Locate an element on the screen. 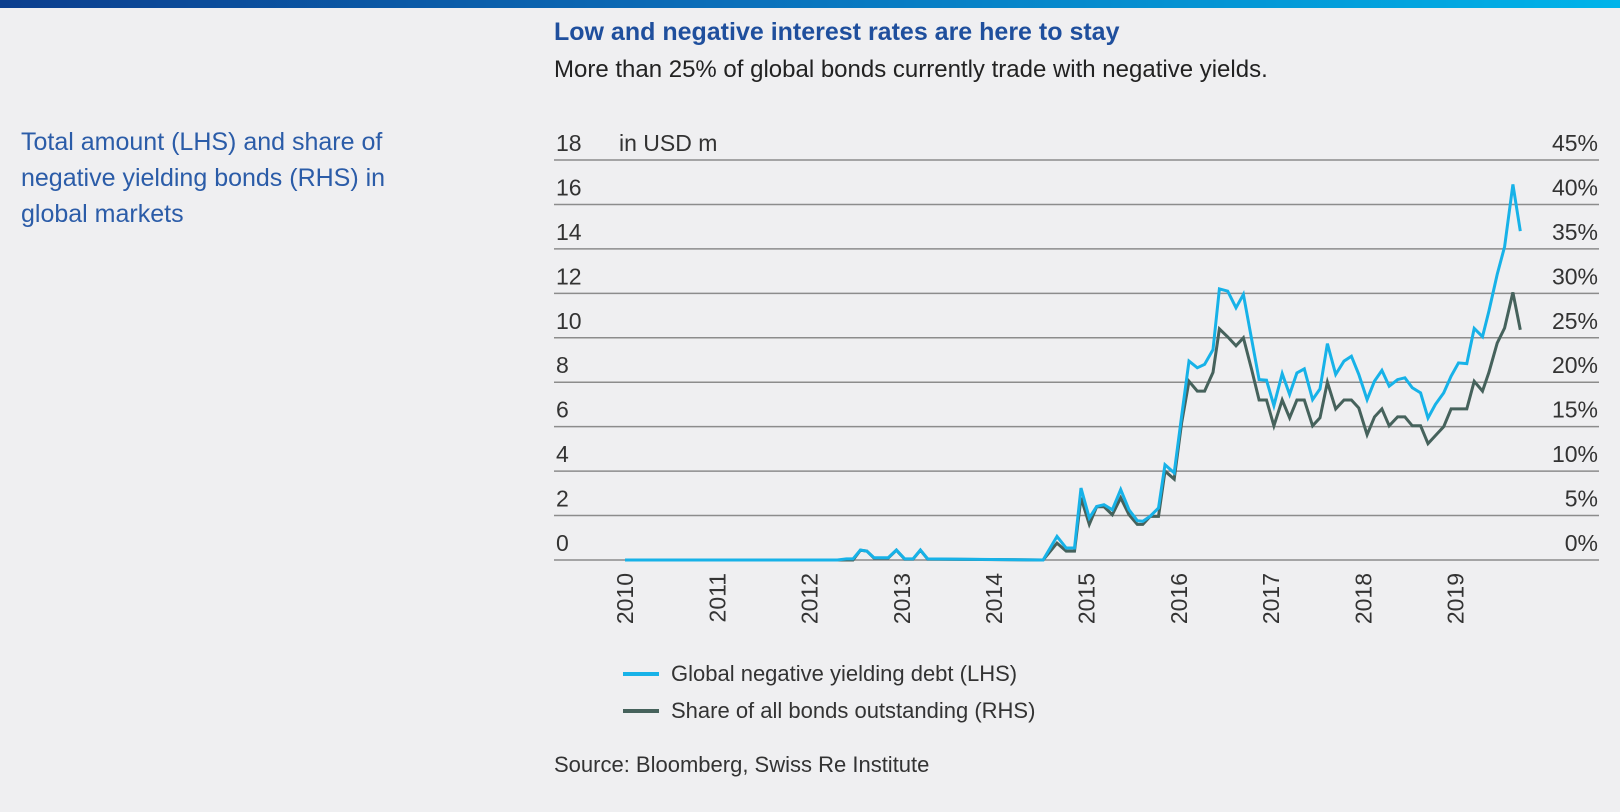 This screenshot has height=812, width=1620. y-right-tick-label: 5% is located at coordinates (1581, 499).